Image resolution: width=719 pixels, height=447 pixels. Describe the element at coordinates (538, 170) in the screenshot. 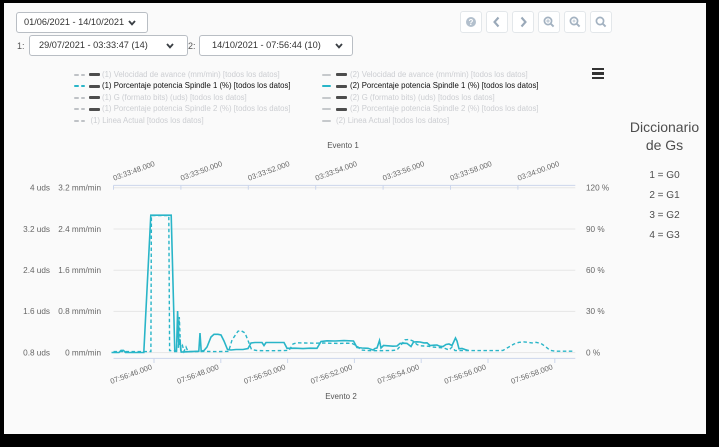

I see `svg-text: 03:34:00.000` at that location.